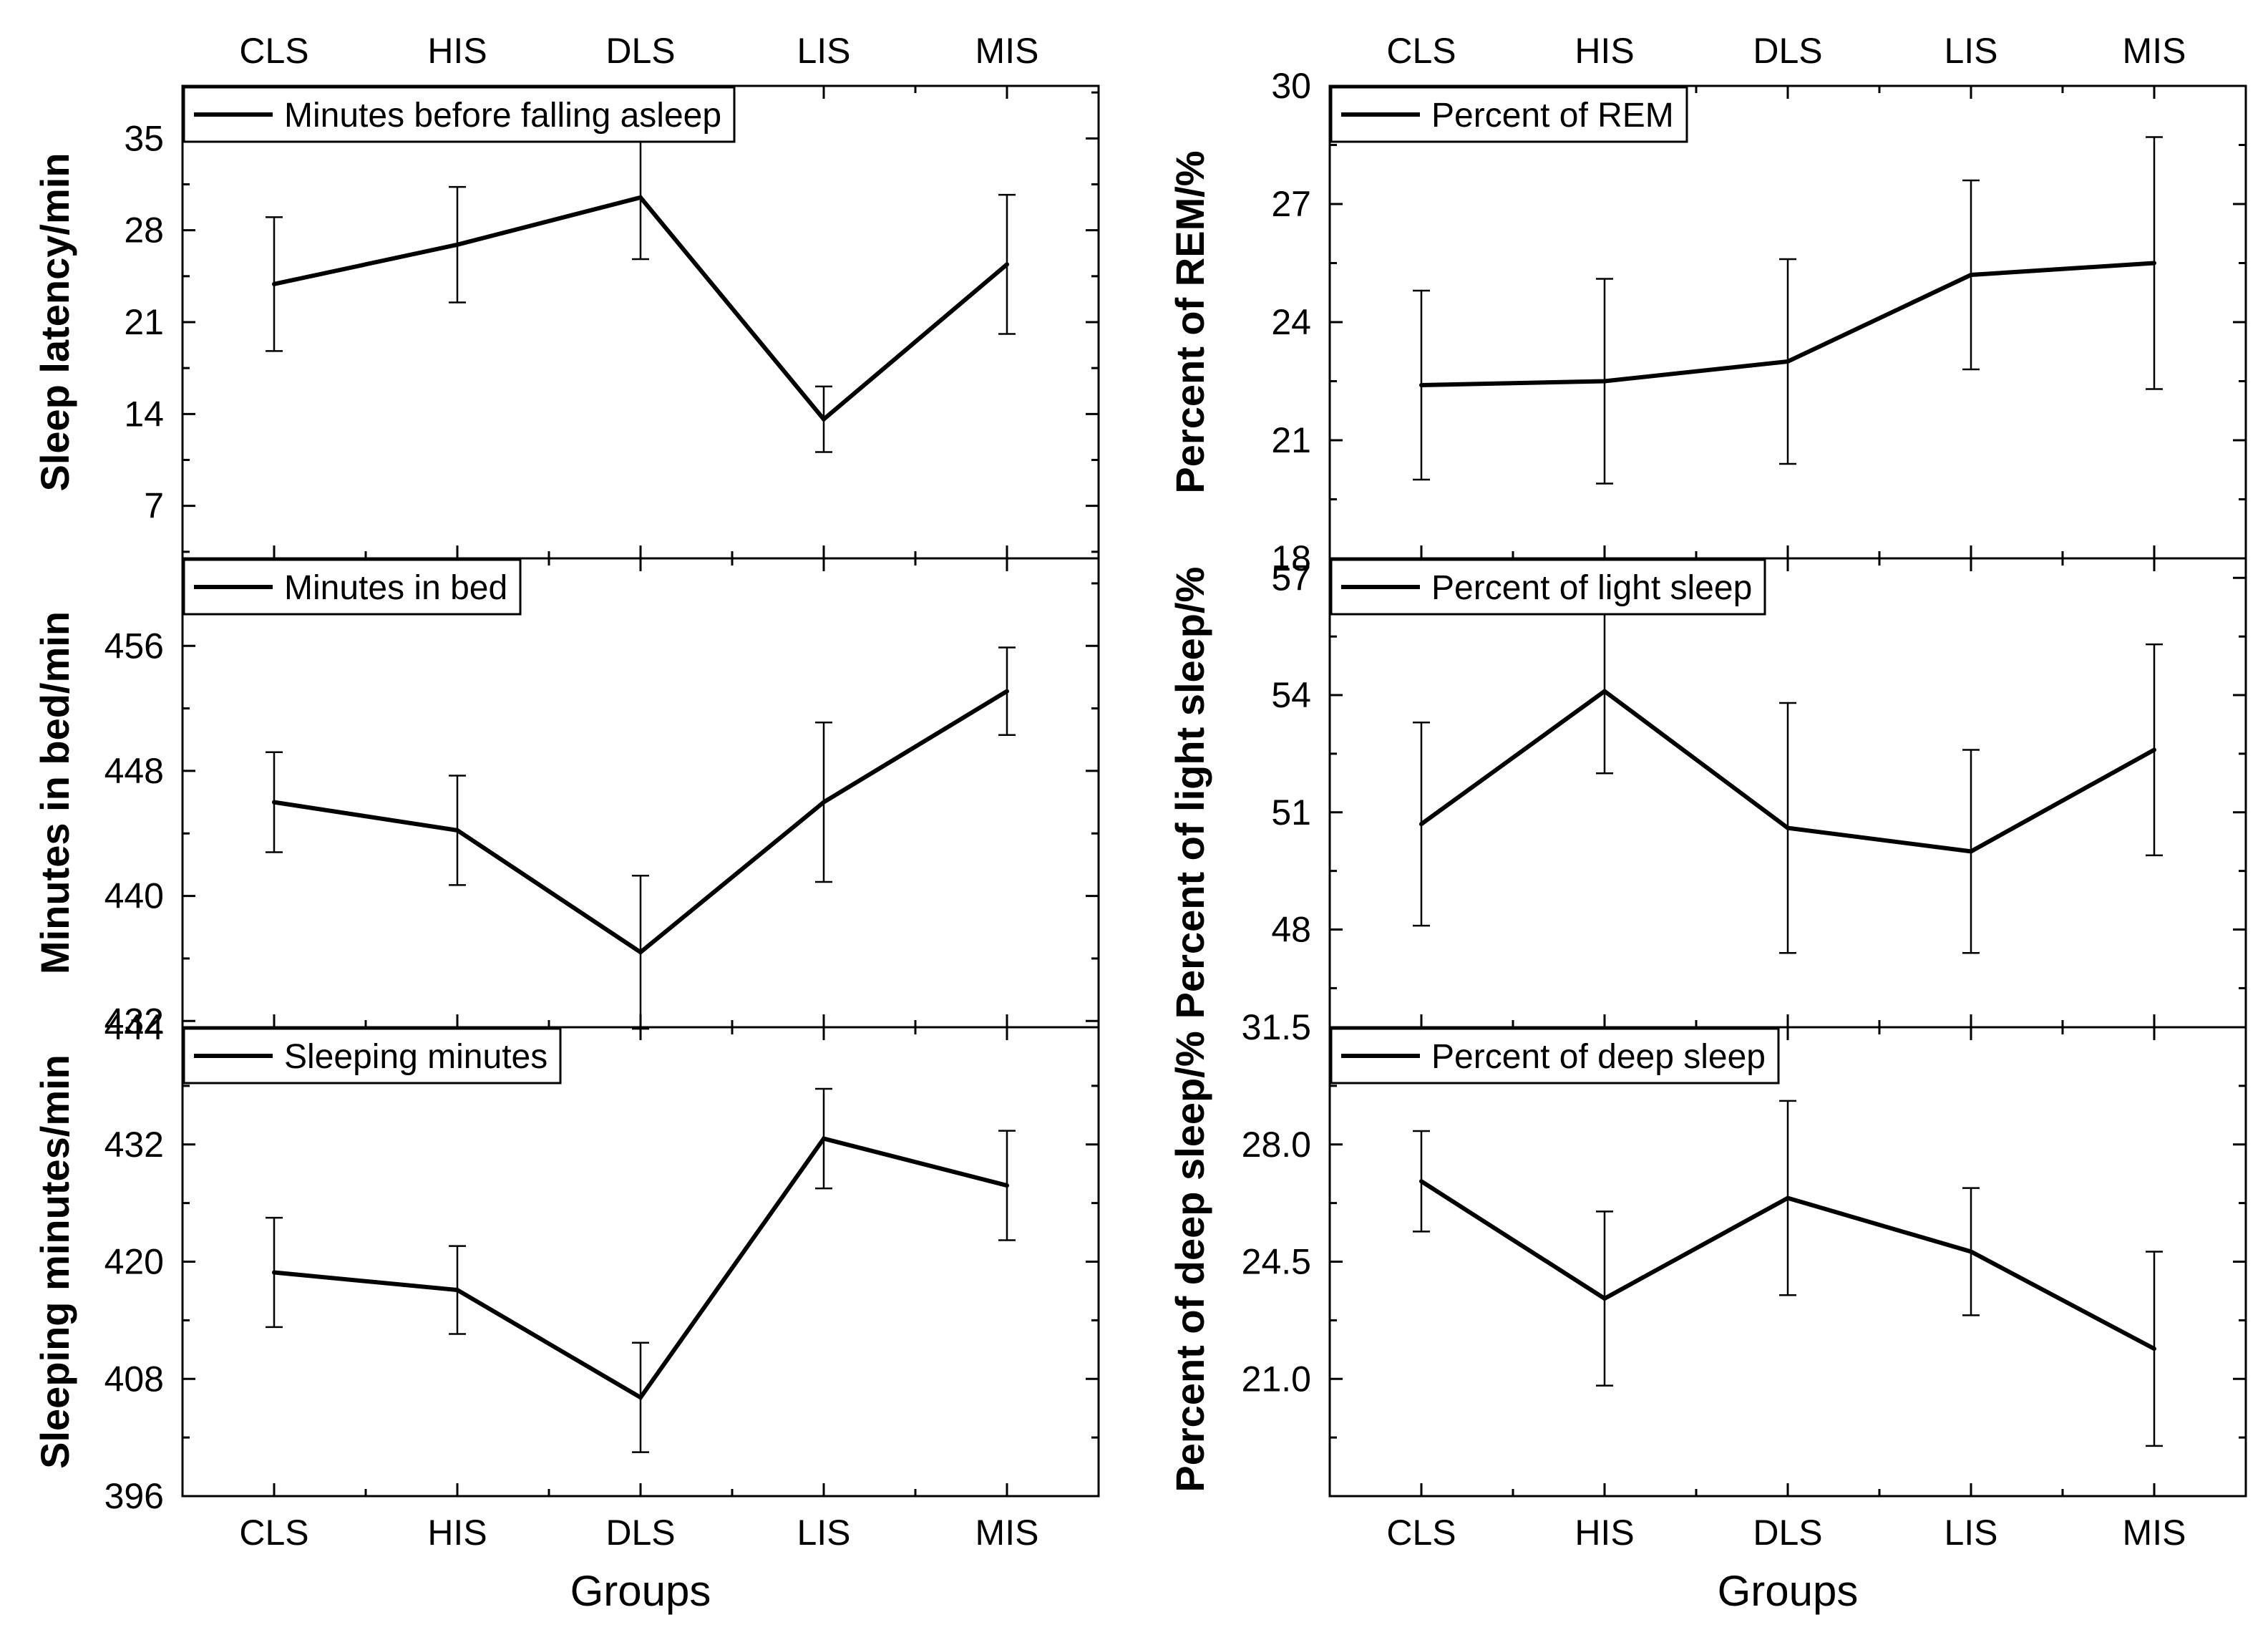 The image size is (2268, 1640). What do you see at coordinates (1291, 930) in the screenshot?
I see `panel-percent-of-light-sleep-ytick-label: 48` at bounding box center [1291, 930].